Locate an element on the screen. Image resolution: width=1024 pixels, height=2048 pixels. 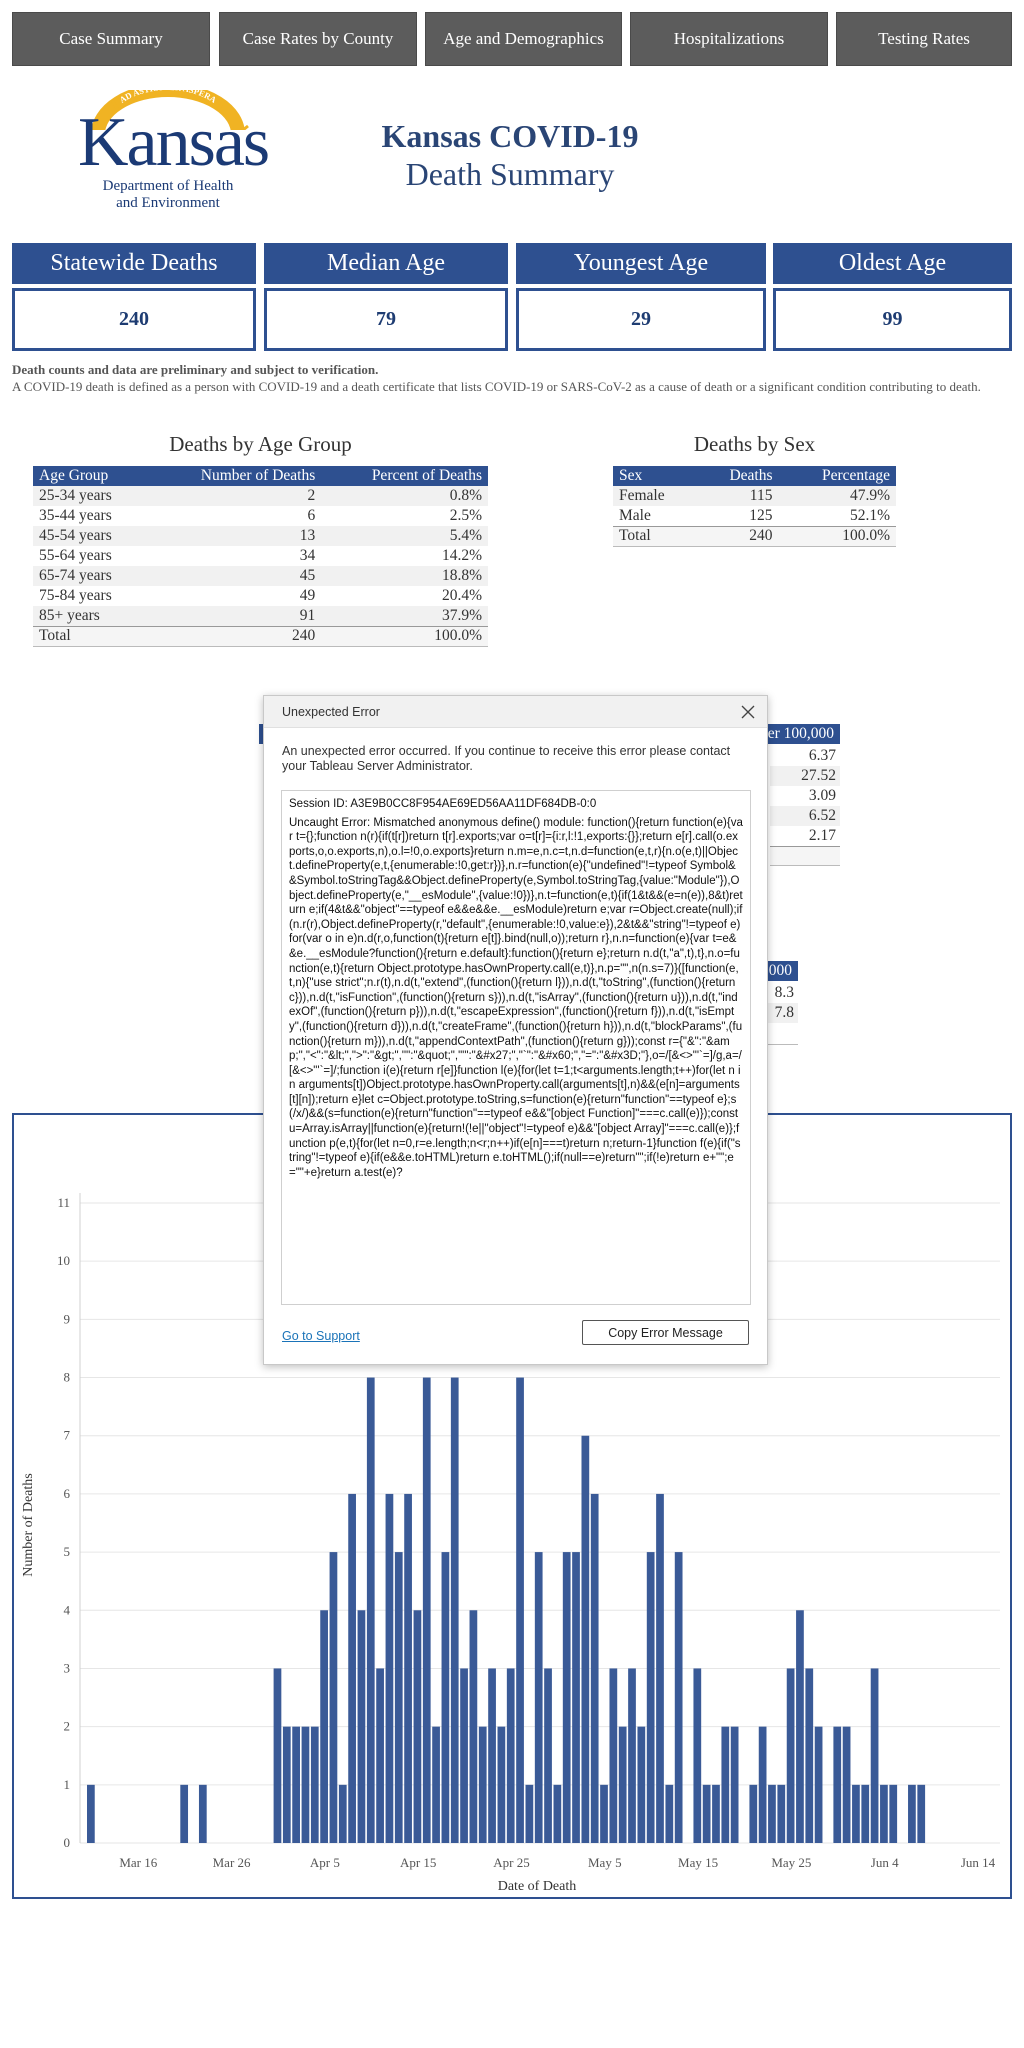
race-rate-cell: 3.09 is located at coordinates (822, 795).